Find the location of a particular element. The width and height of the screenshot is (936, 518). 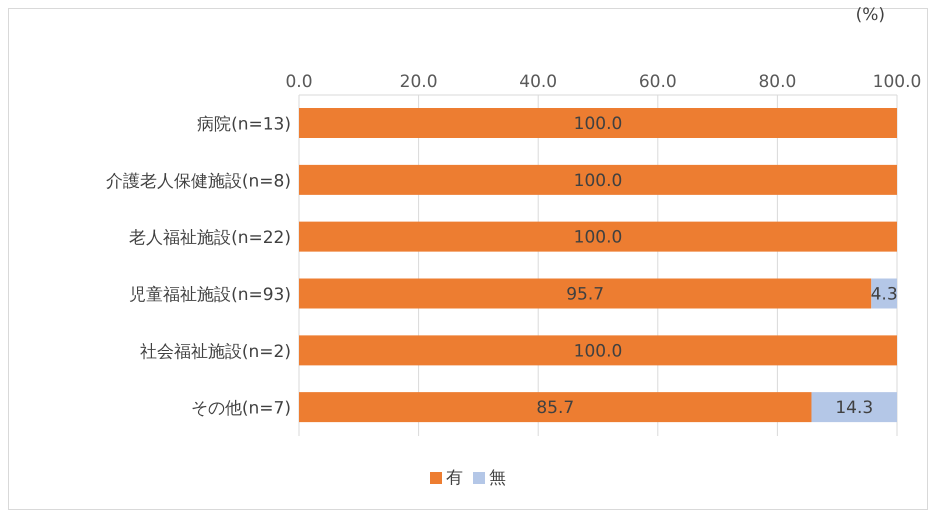

data-label: 85.7 is located at coordinates (555, 408).